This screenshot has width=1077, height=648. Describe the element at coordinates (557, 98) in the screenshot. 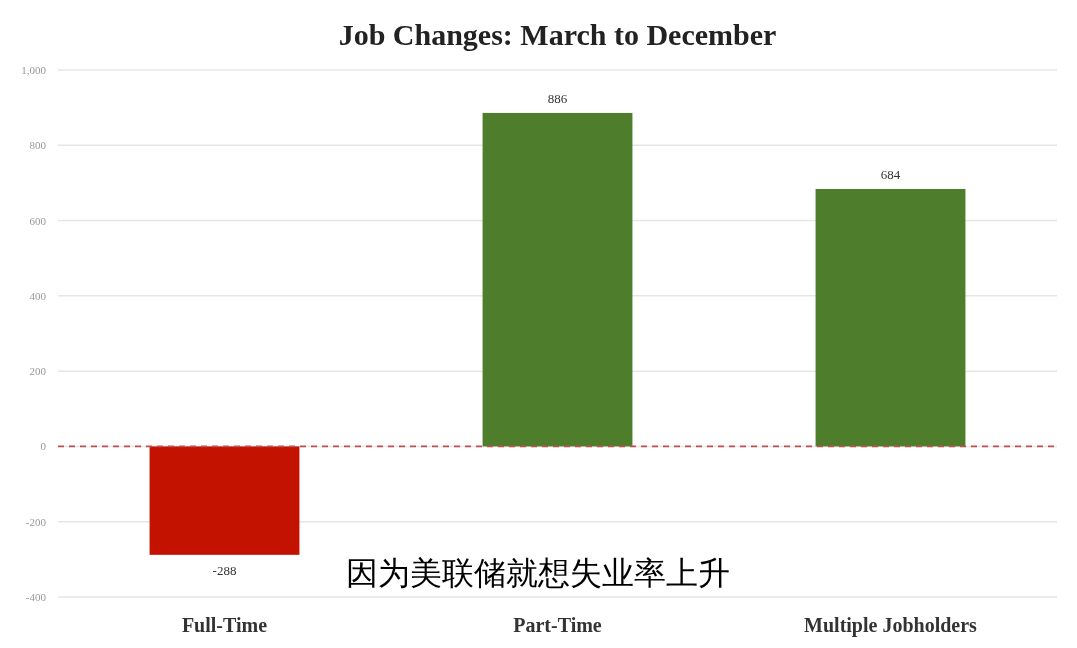

I see `data-label: 886` at that location.